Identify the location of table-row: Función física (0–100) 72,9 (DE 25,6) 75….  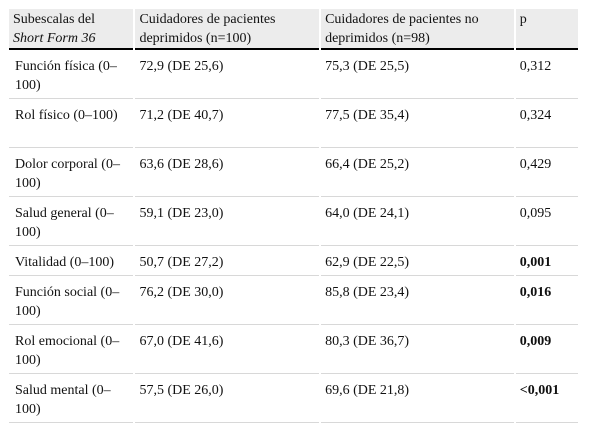
(293, 75).